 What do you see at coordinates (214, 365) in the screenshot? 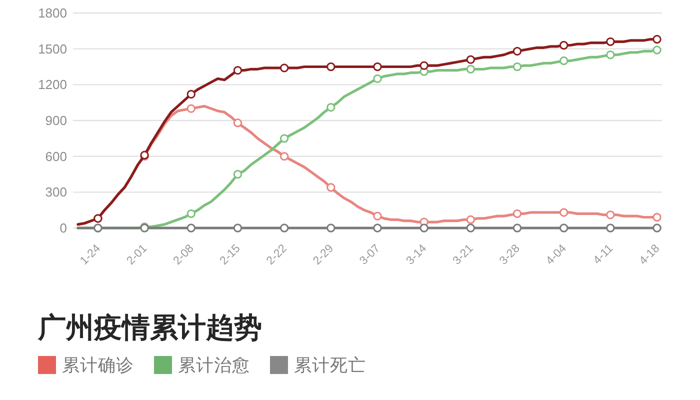
I see `legend-label: 累计治愈` at bounding box center [214, 365].